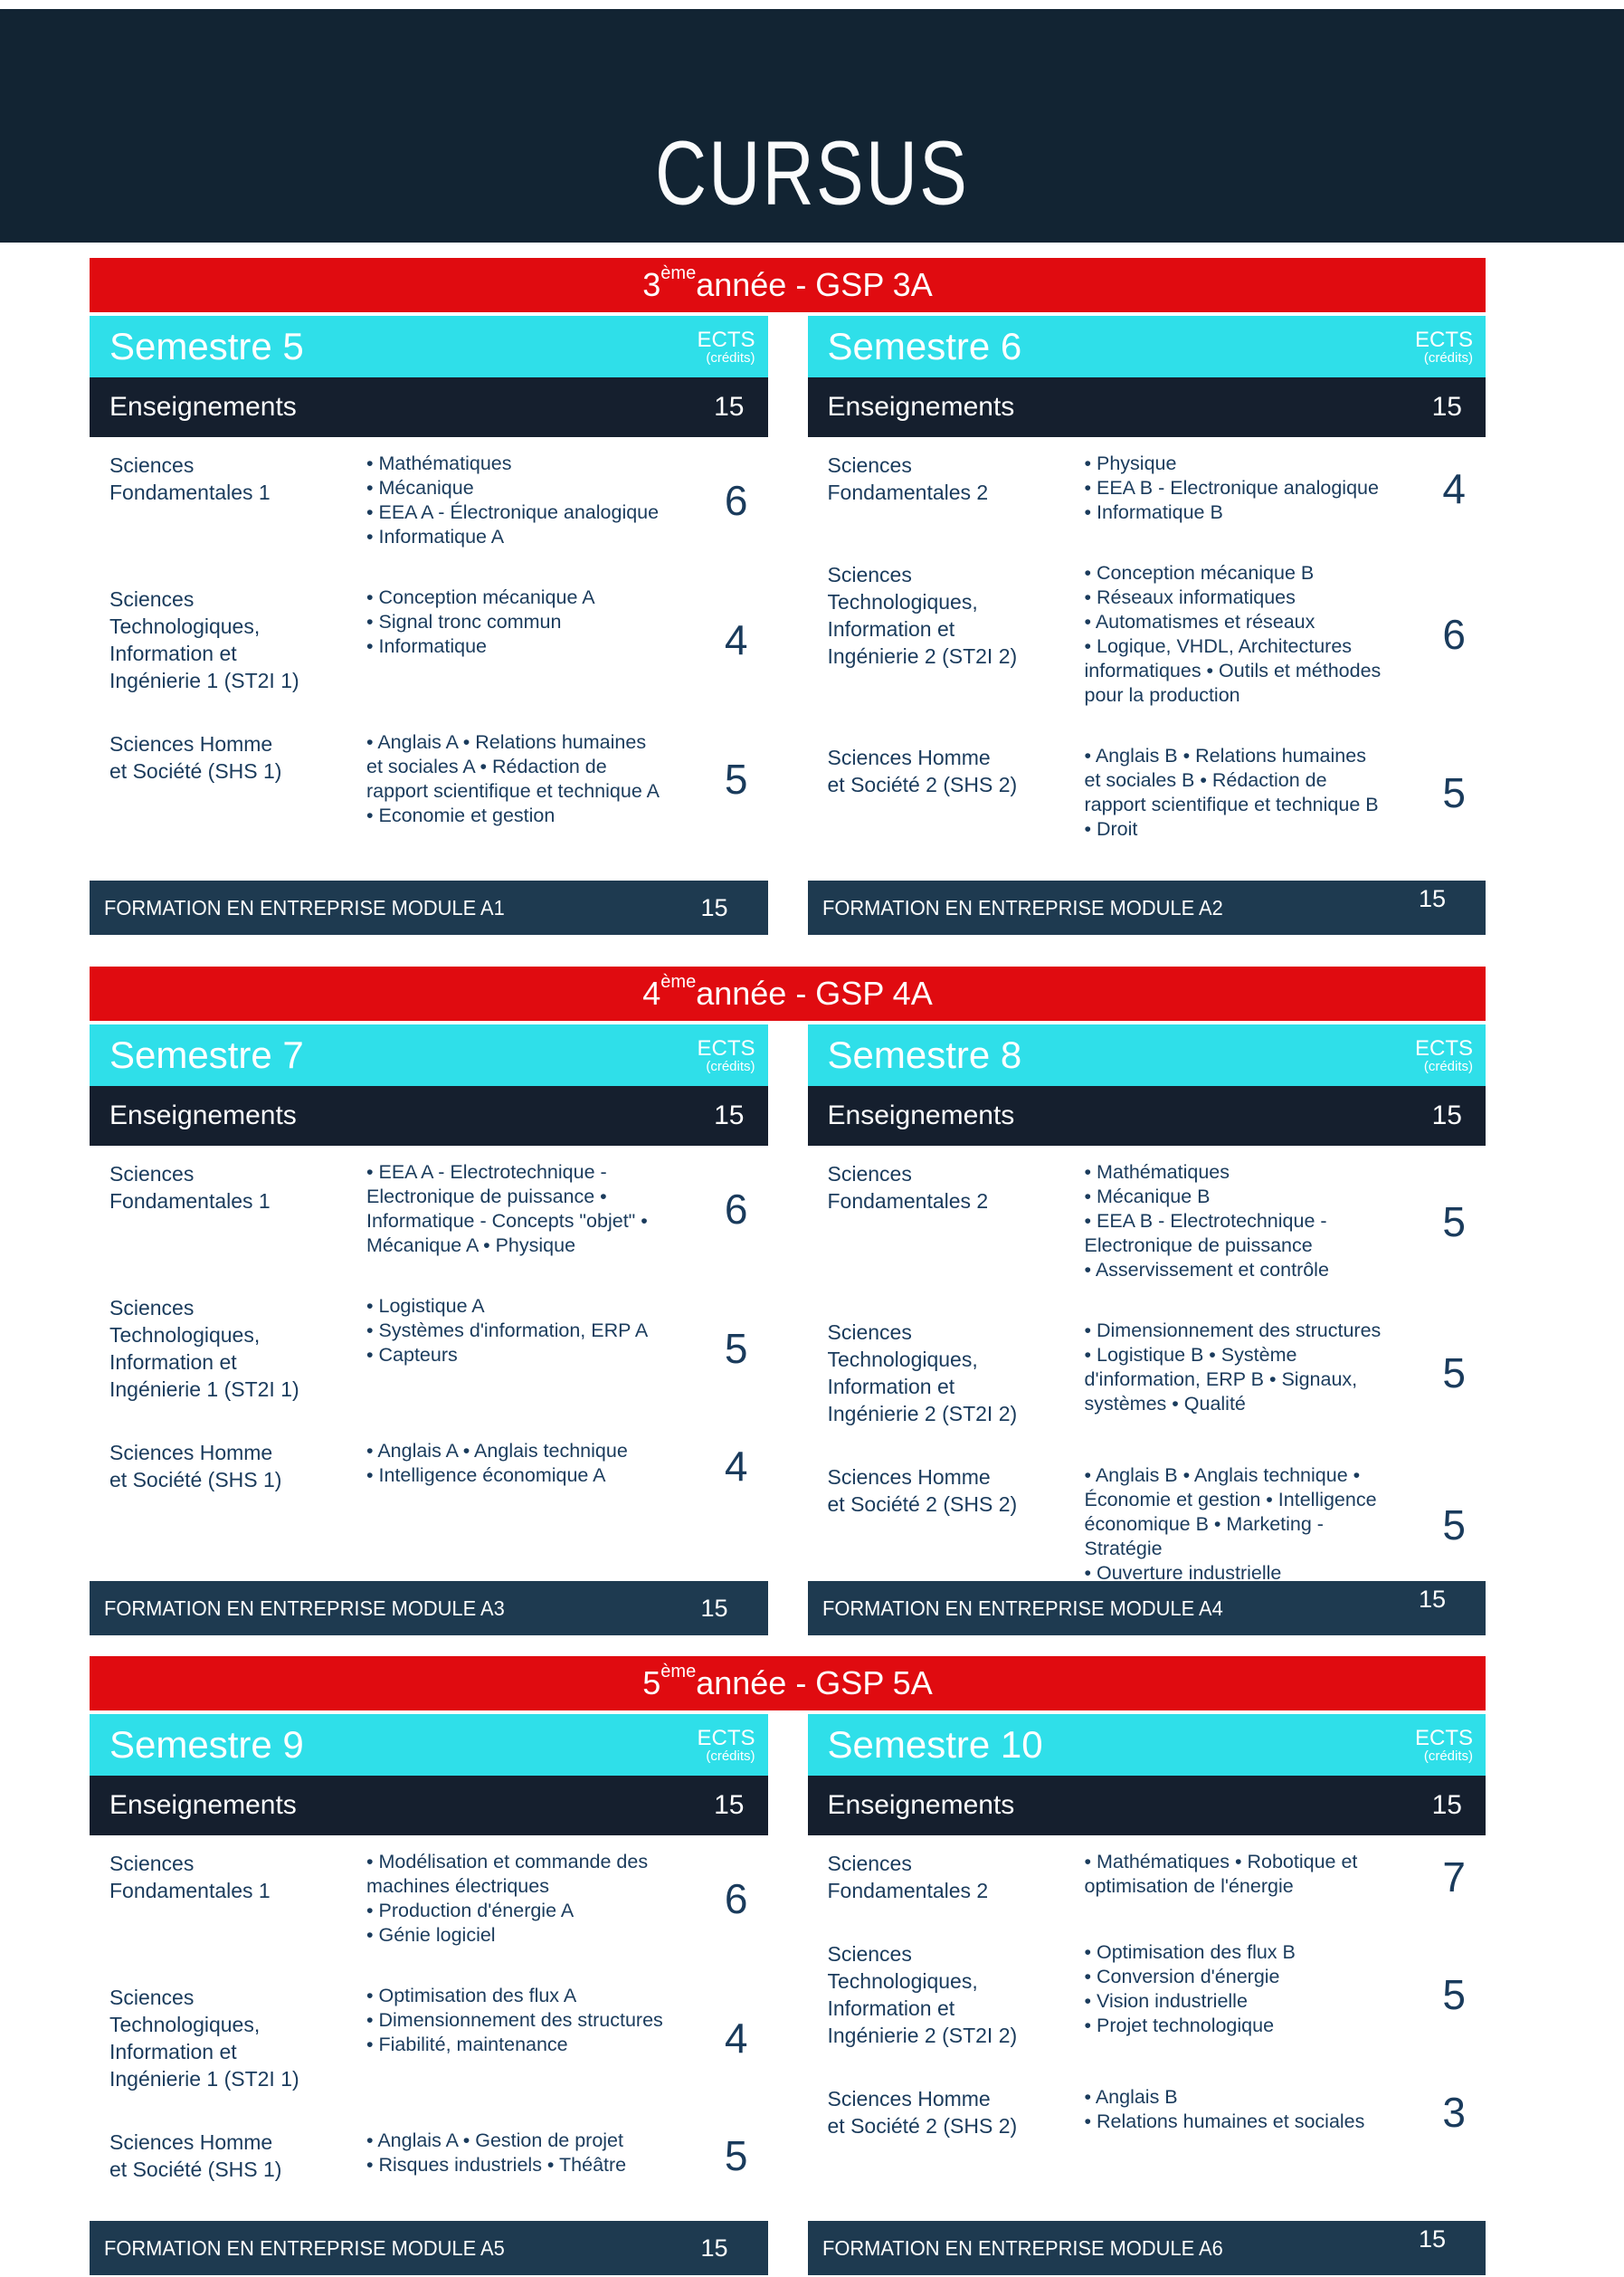 The image size is (1624, 2277). Describe the element at coordinates (304, 907) in the screenshot. I see `module-label: FORMATION EN ENTREPRISE MODULE A1` at that location.